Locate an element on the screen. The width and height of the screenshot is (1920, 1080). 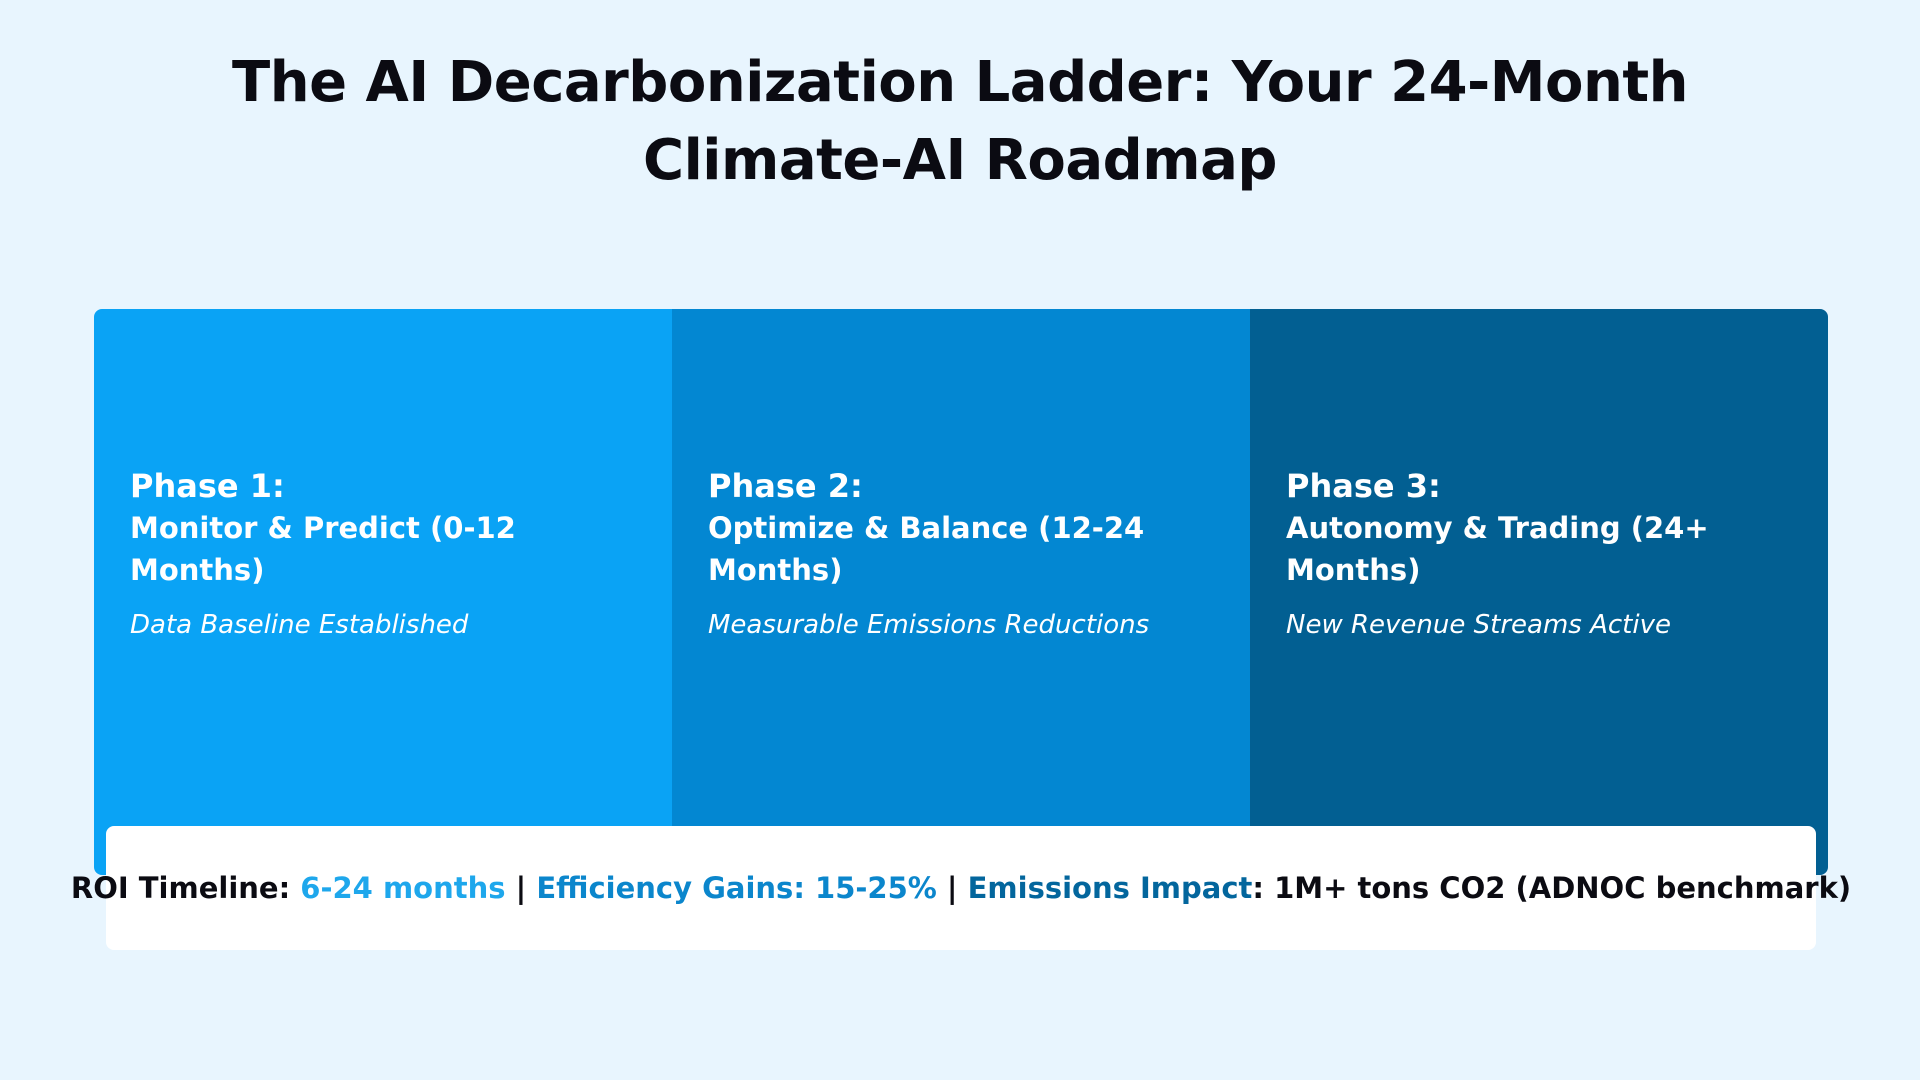
phase-3-heading: Phase 3: is located at coordinates (1363, 486).